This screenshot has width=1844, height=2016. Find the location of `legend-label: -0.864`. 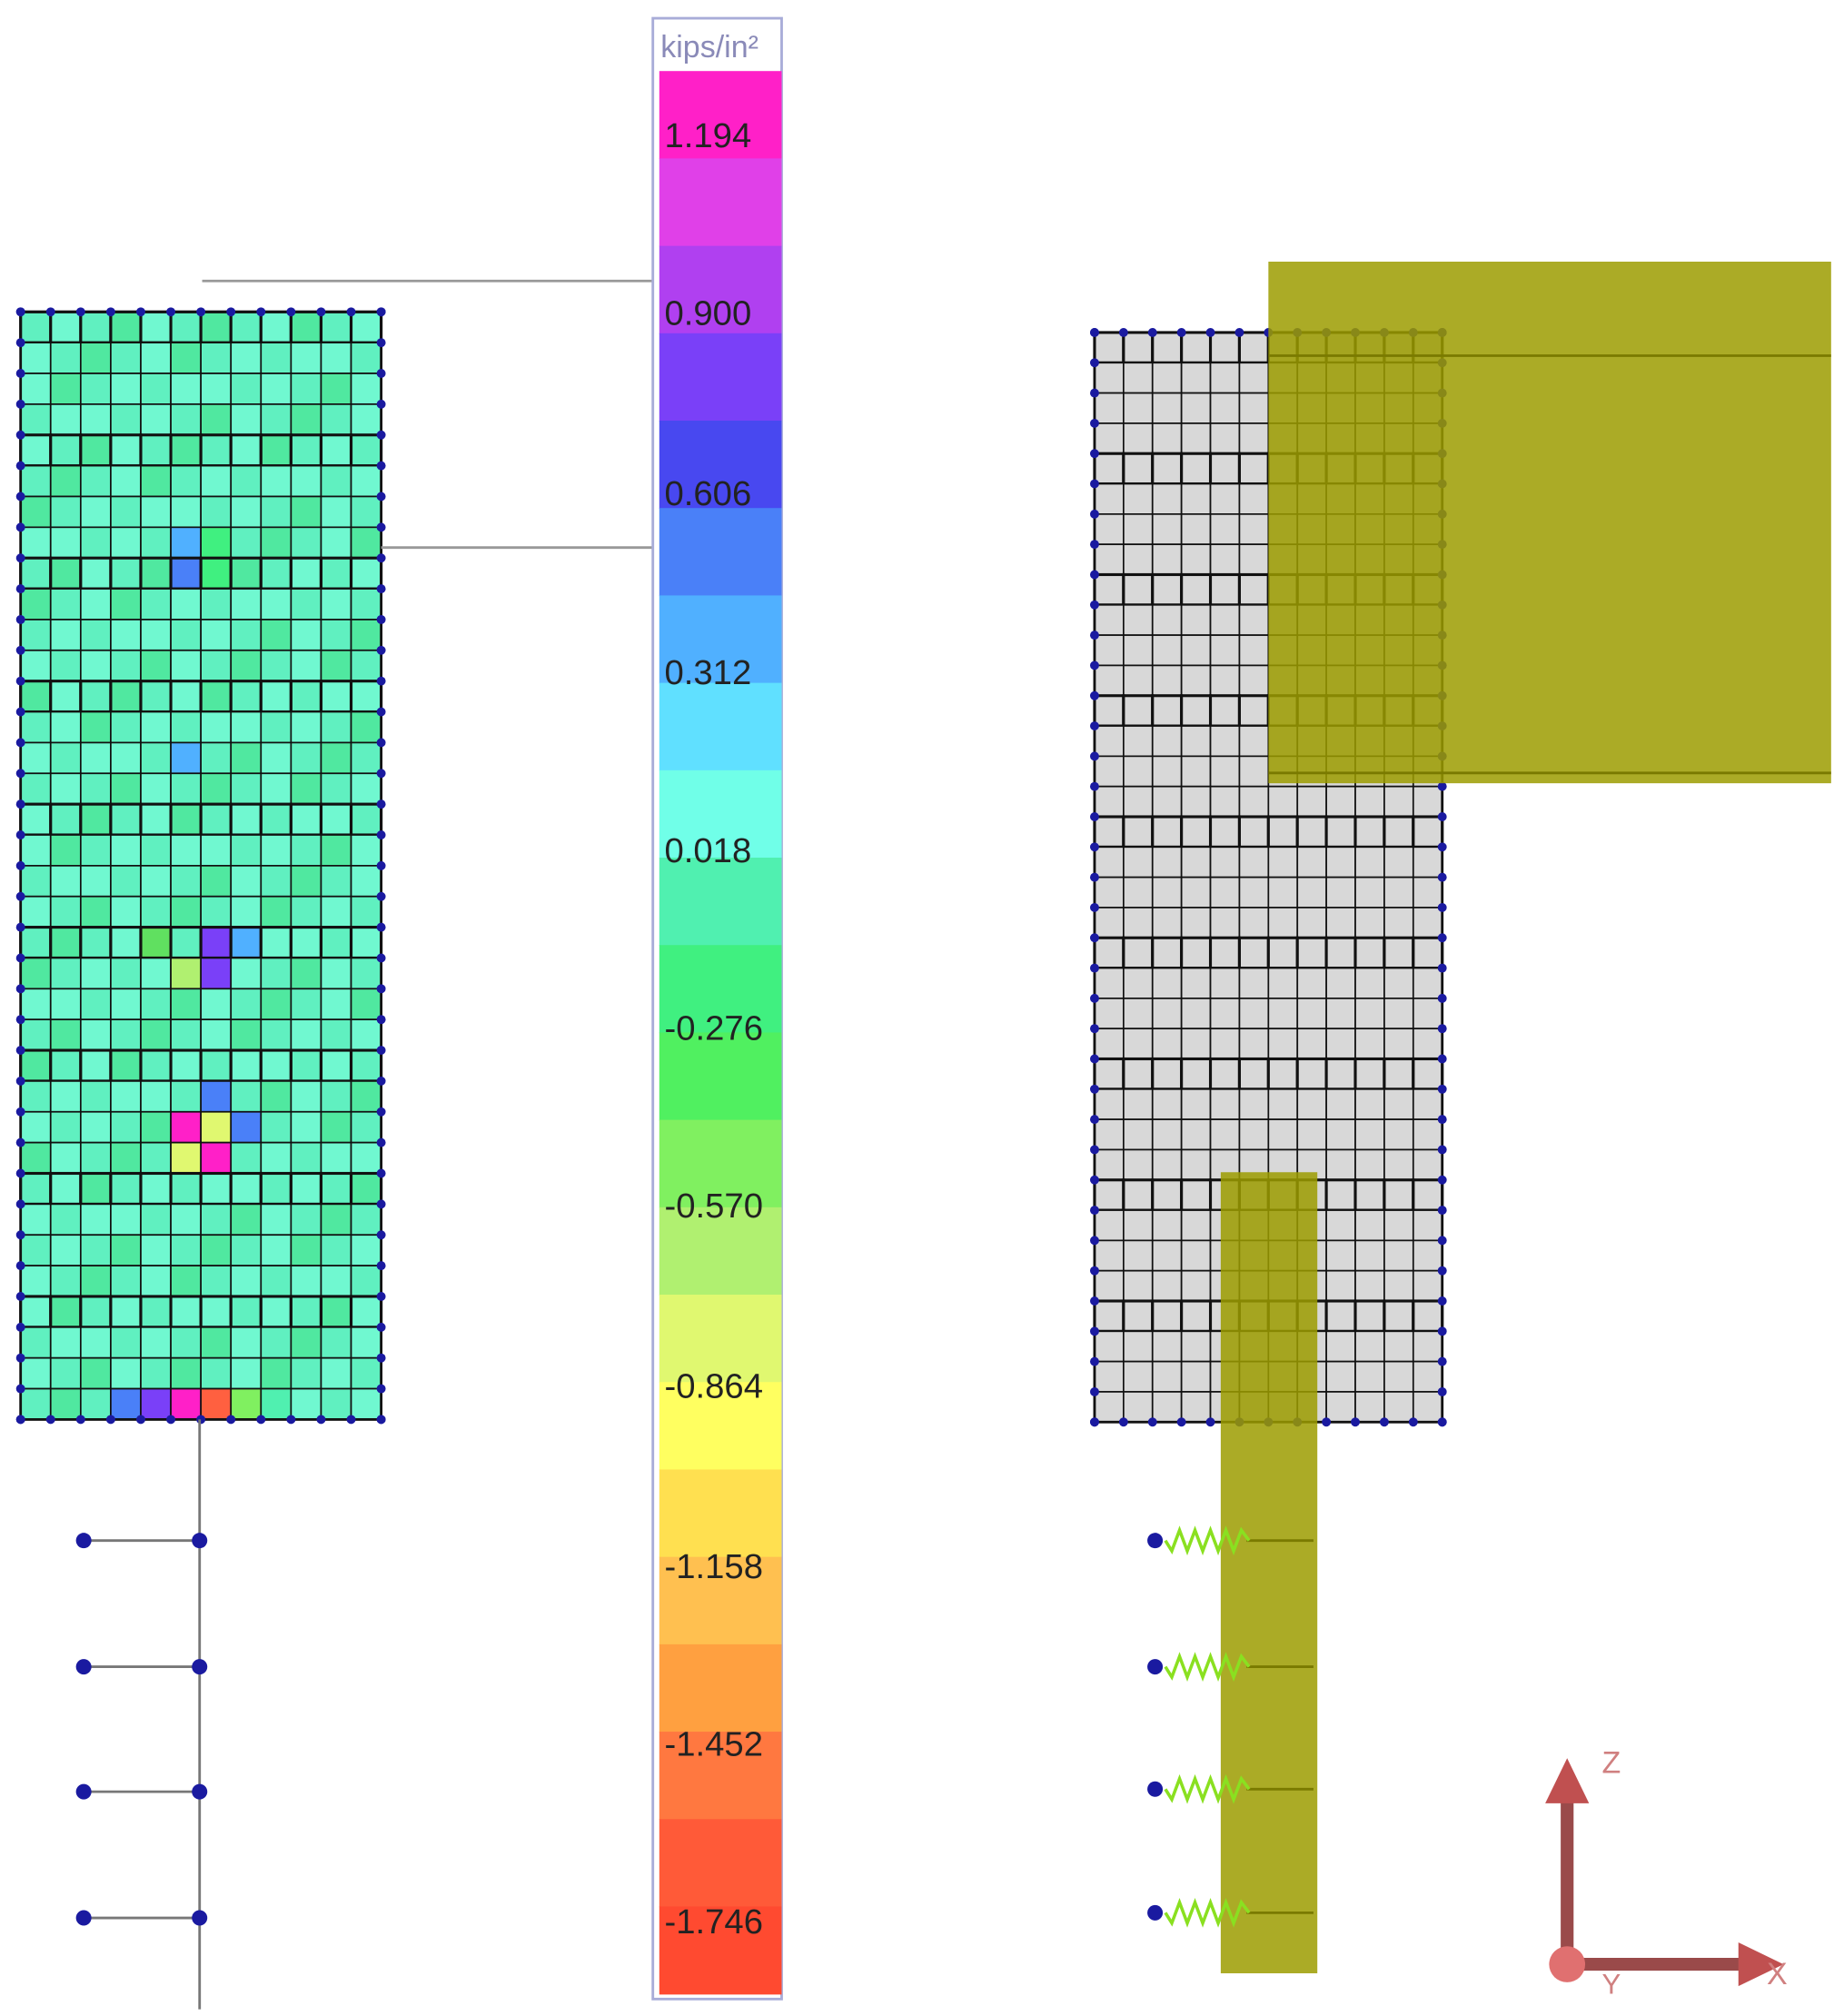

legend-label: -0.864 is located at coordinates (713, 1386).